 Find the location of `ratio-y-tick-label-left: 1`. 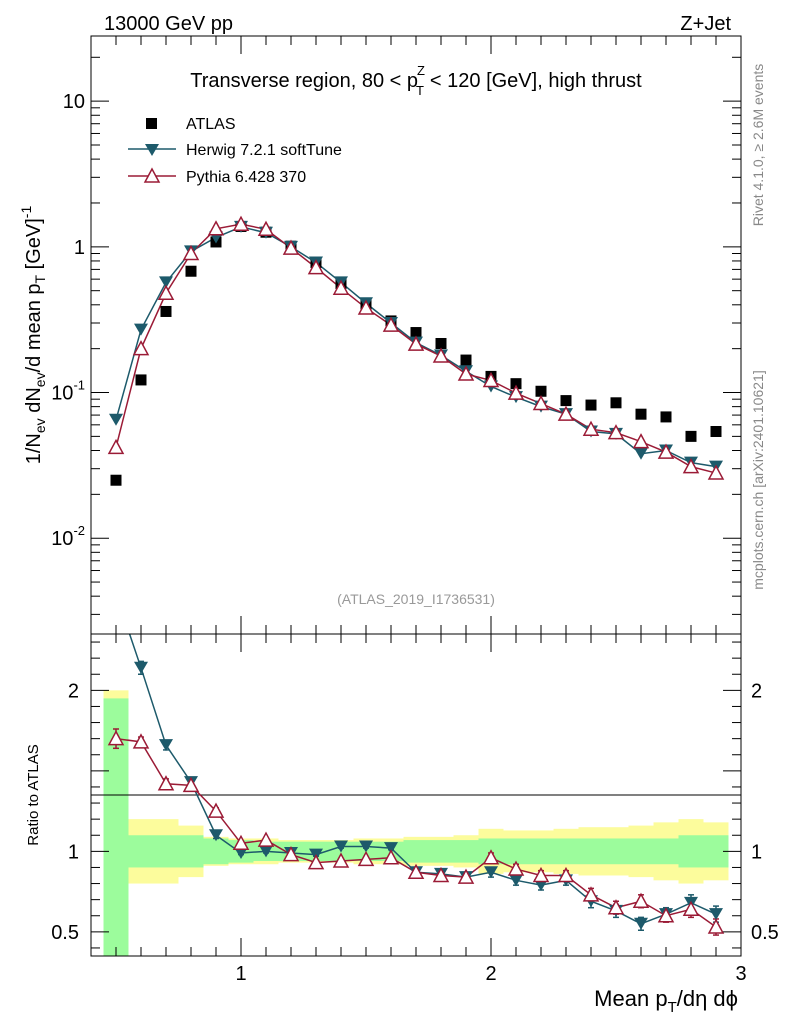

ratio-y-tick-label-left: 1 is located at coordinates (73, 852).